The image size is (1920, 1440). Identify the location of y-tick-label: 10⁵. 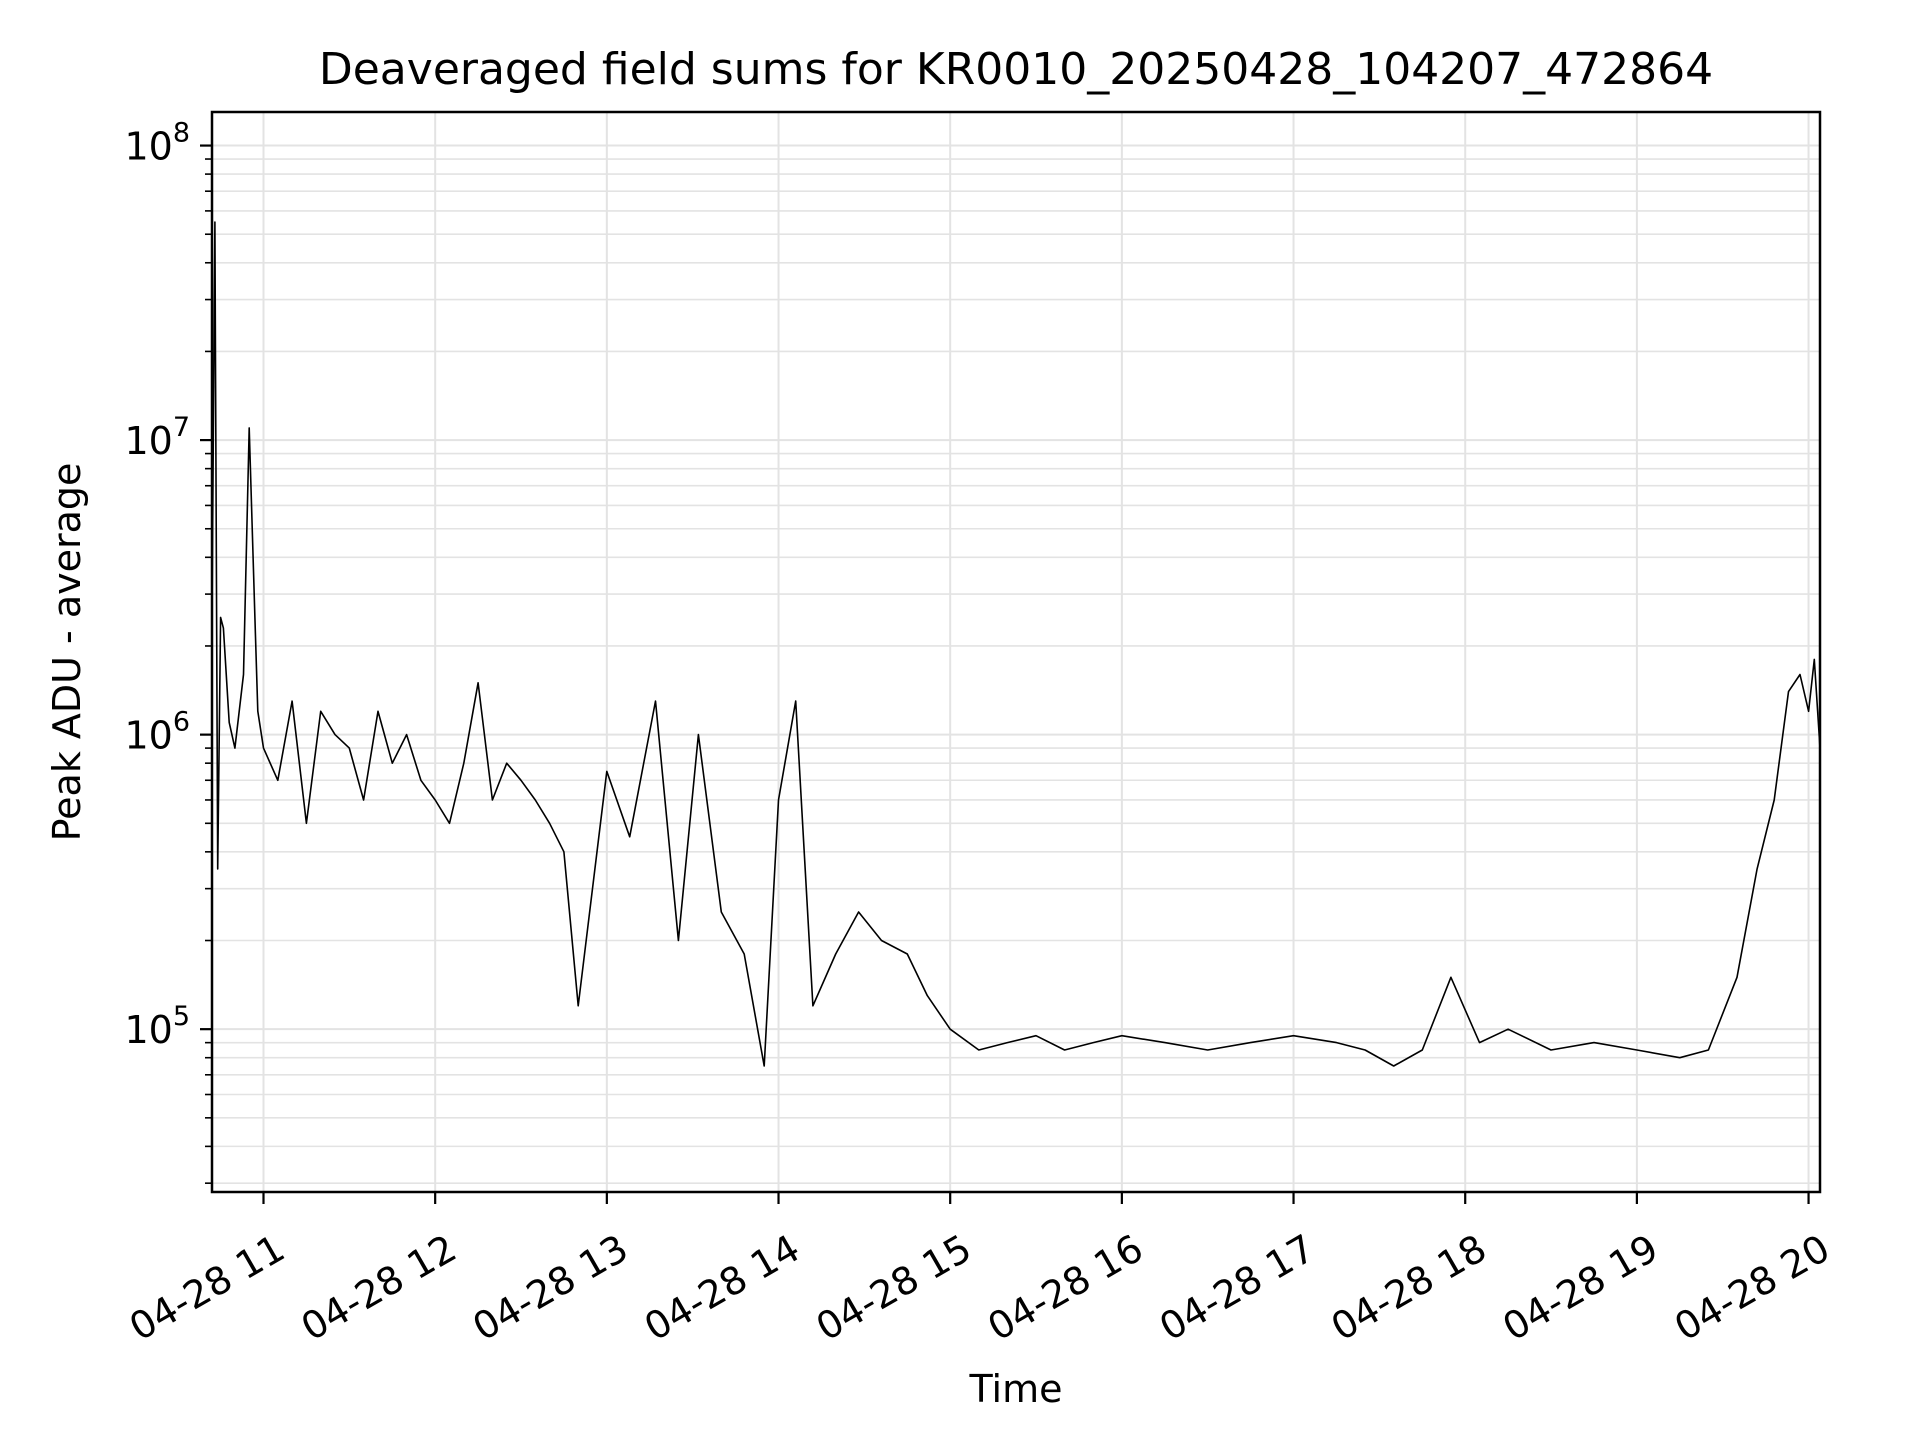
(157, 1026).